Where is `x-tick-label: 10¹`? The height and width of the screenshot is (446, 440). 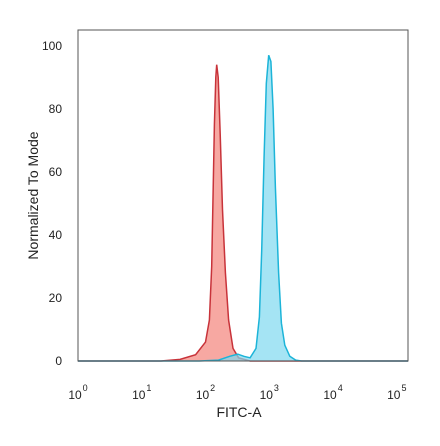 x-tick-label: 10¹ is located at coordinates (141, 392).